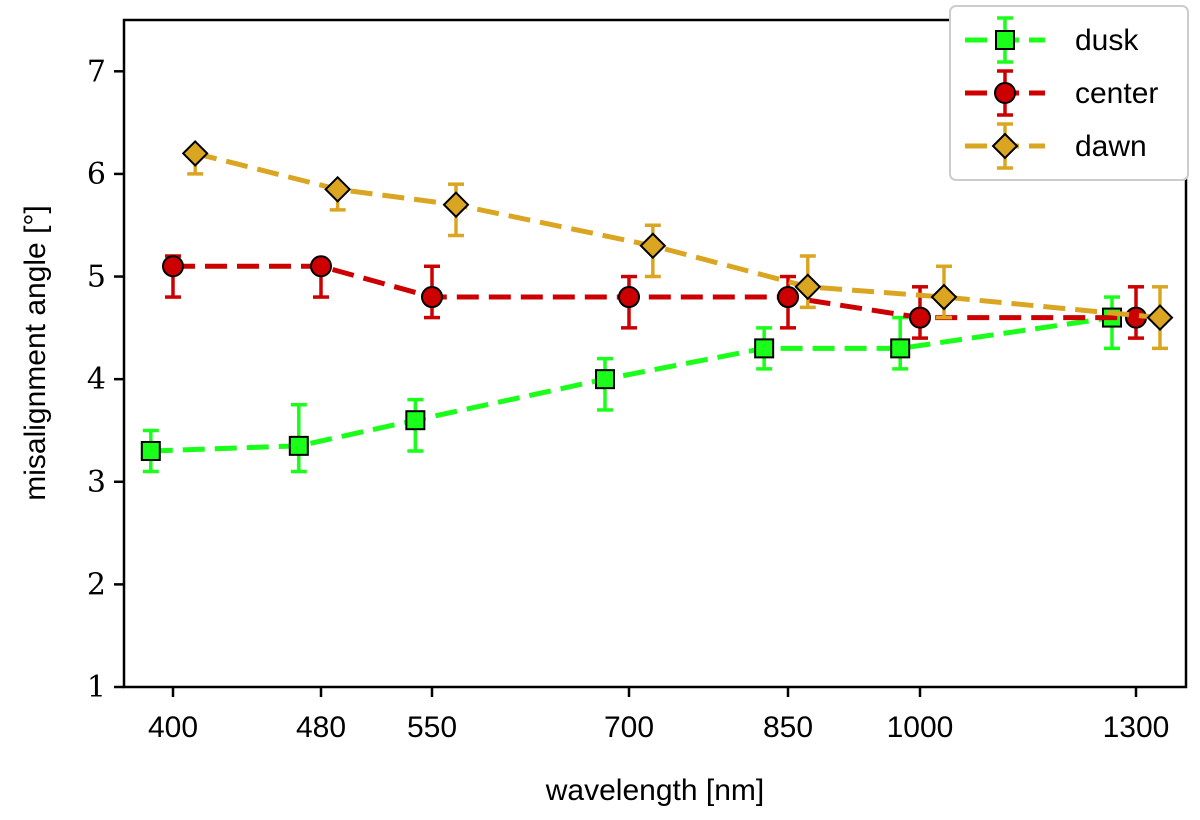 Image resolution: width=1200 pixels, height=820 pixels. I want to click on x-tick-label: 700, so click(629, 727).